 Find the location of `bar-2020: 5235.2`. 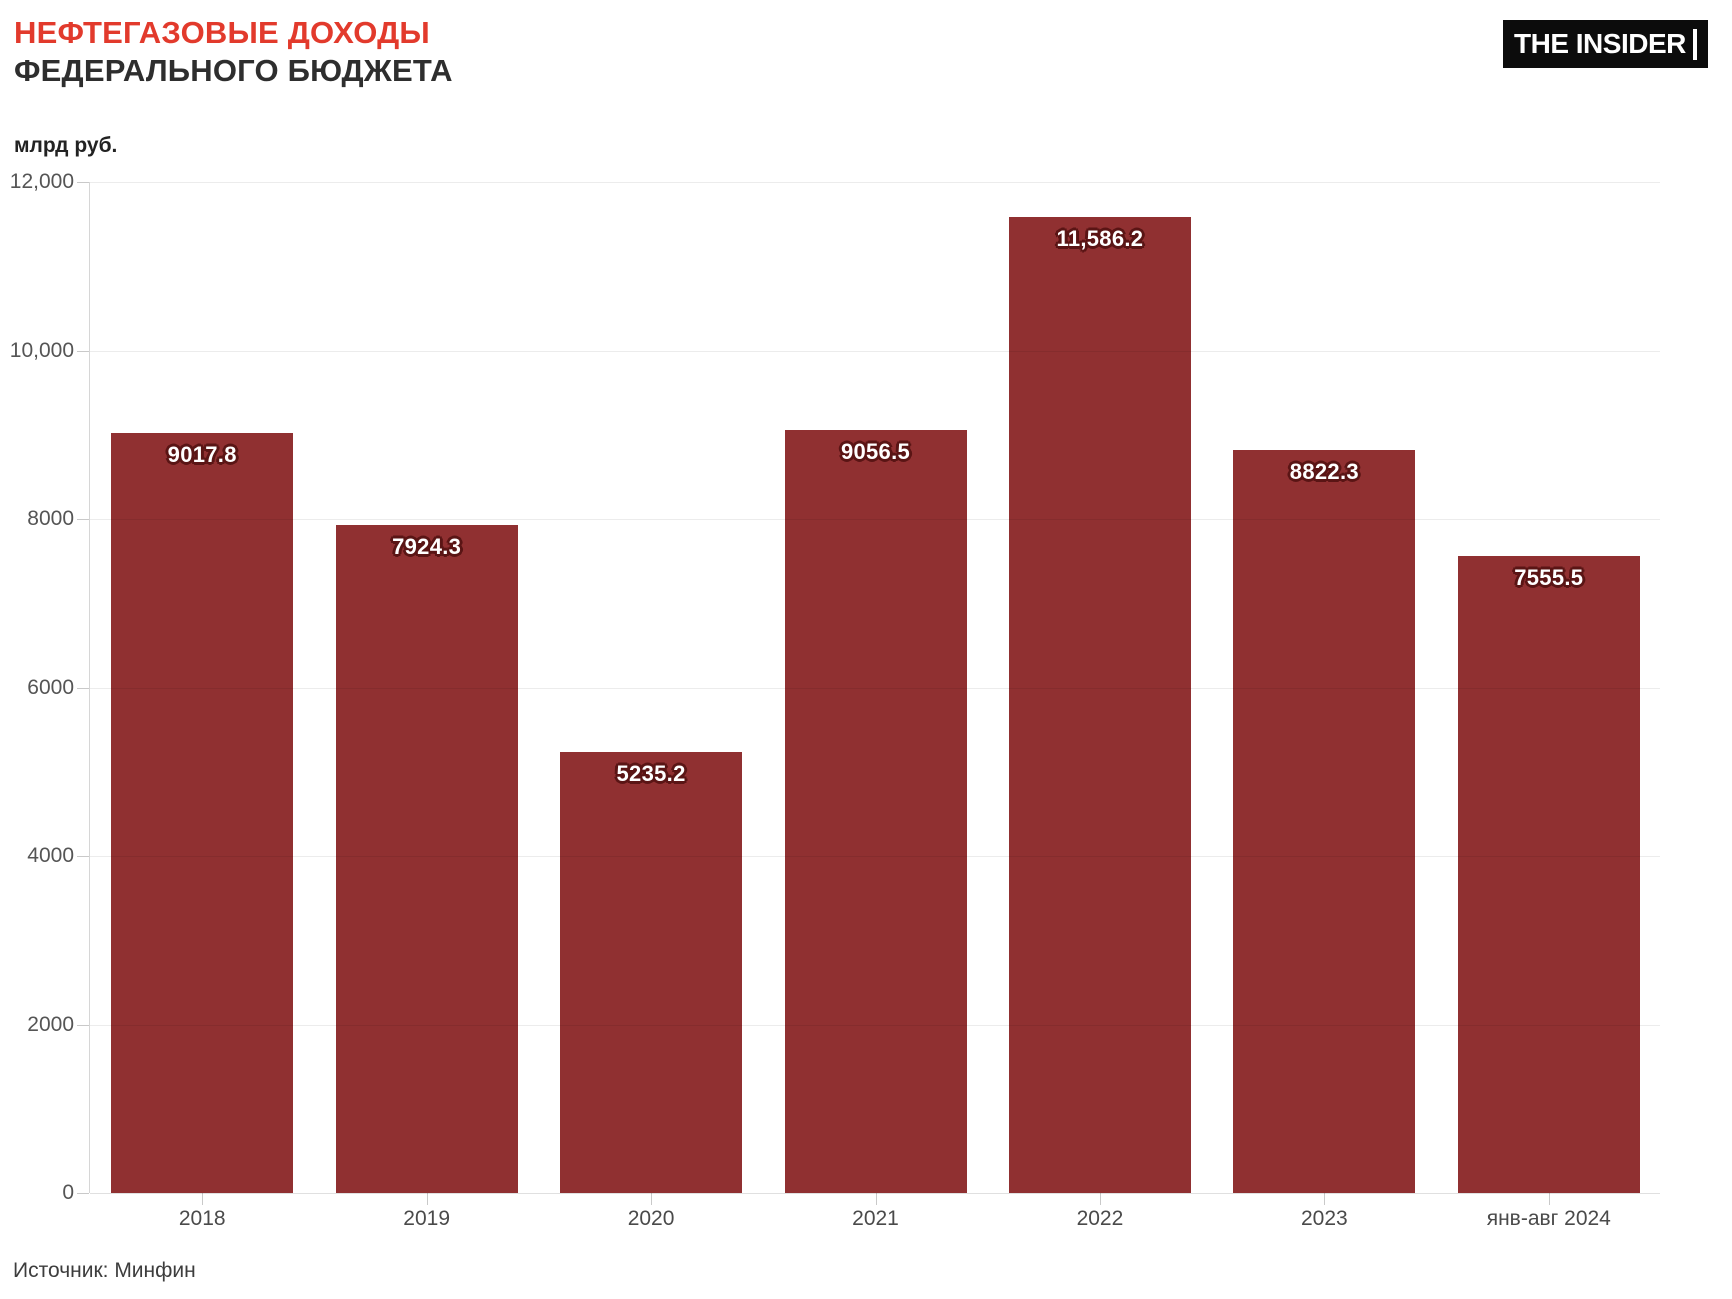

bar-2020: 5235.2 is located at coordinates (651, 972).